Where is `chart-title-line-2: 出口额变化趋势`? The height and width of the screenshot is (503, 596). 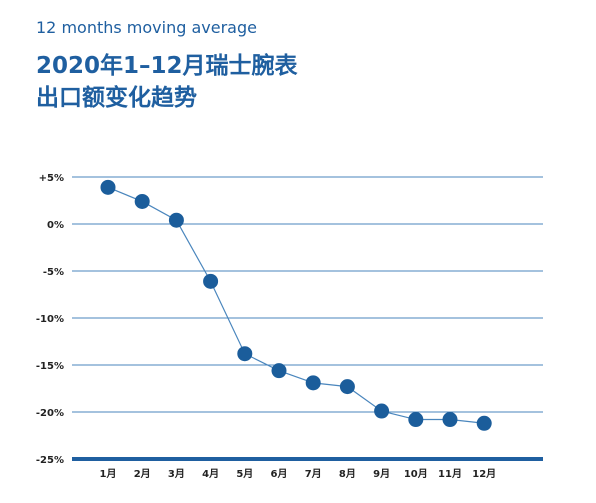
chart-title-line-2: 出口额变化趋势 is located at coordinates (116, 98).